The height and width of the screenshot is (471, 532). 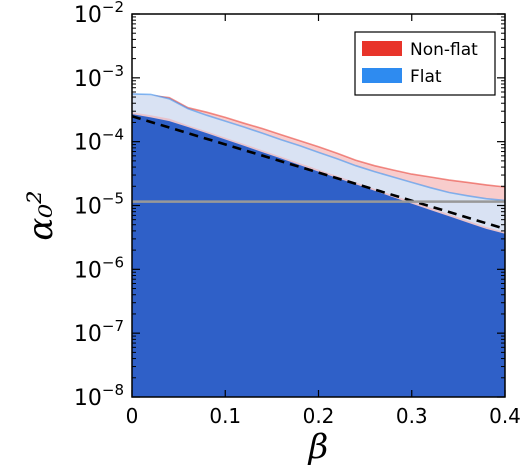 What do you see at coordinates (426, 77) in the screenshot?
I see `legend-label-flat: Flat` at bounding box center [426, 77].